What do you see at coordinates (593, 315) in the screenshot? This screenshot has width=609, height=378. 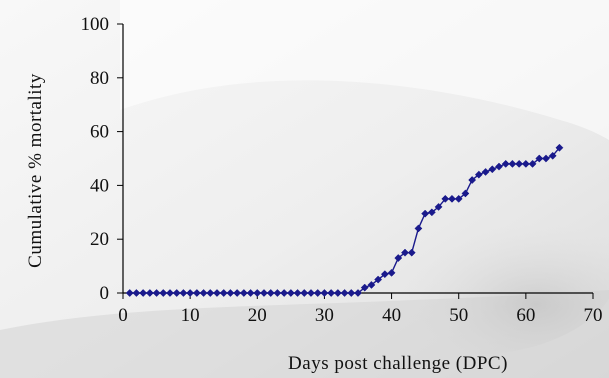 I see `x-tick-label: 70` at bounding box center [593, 315].